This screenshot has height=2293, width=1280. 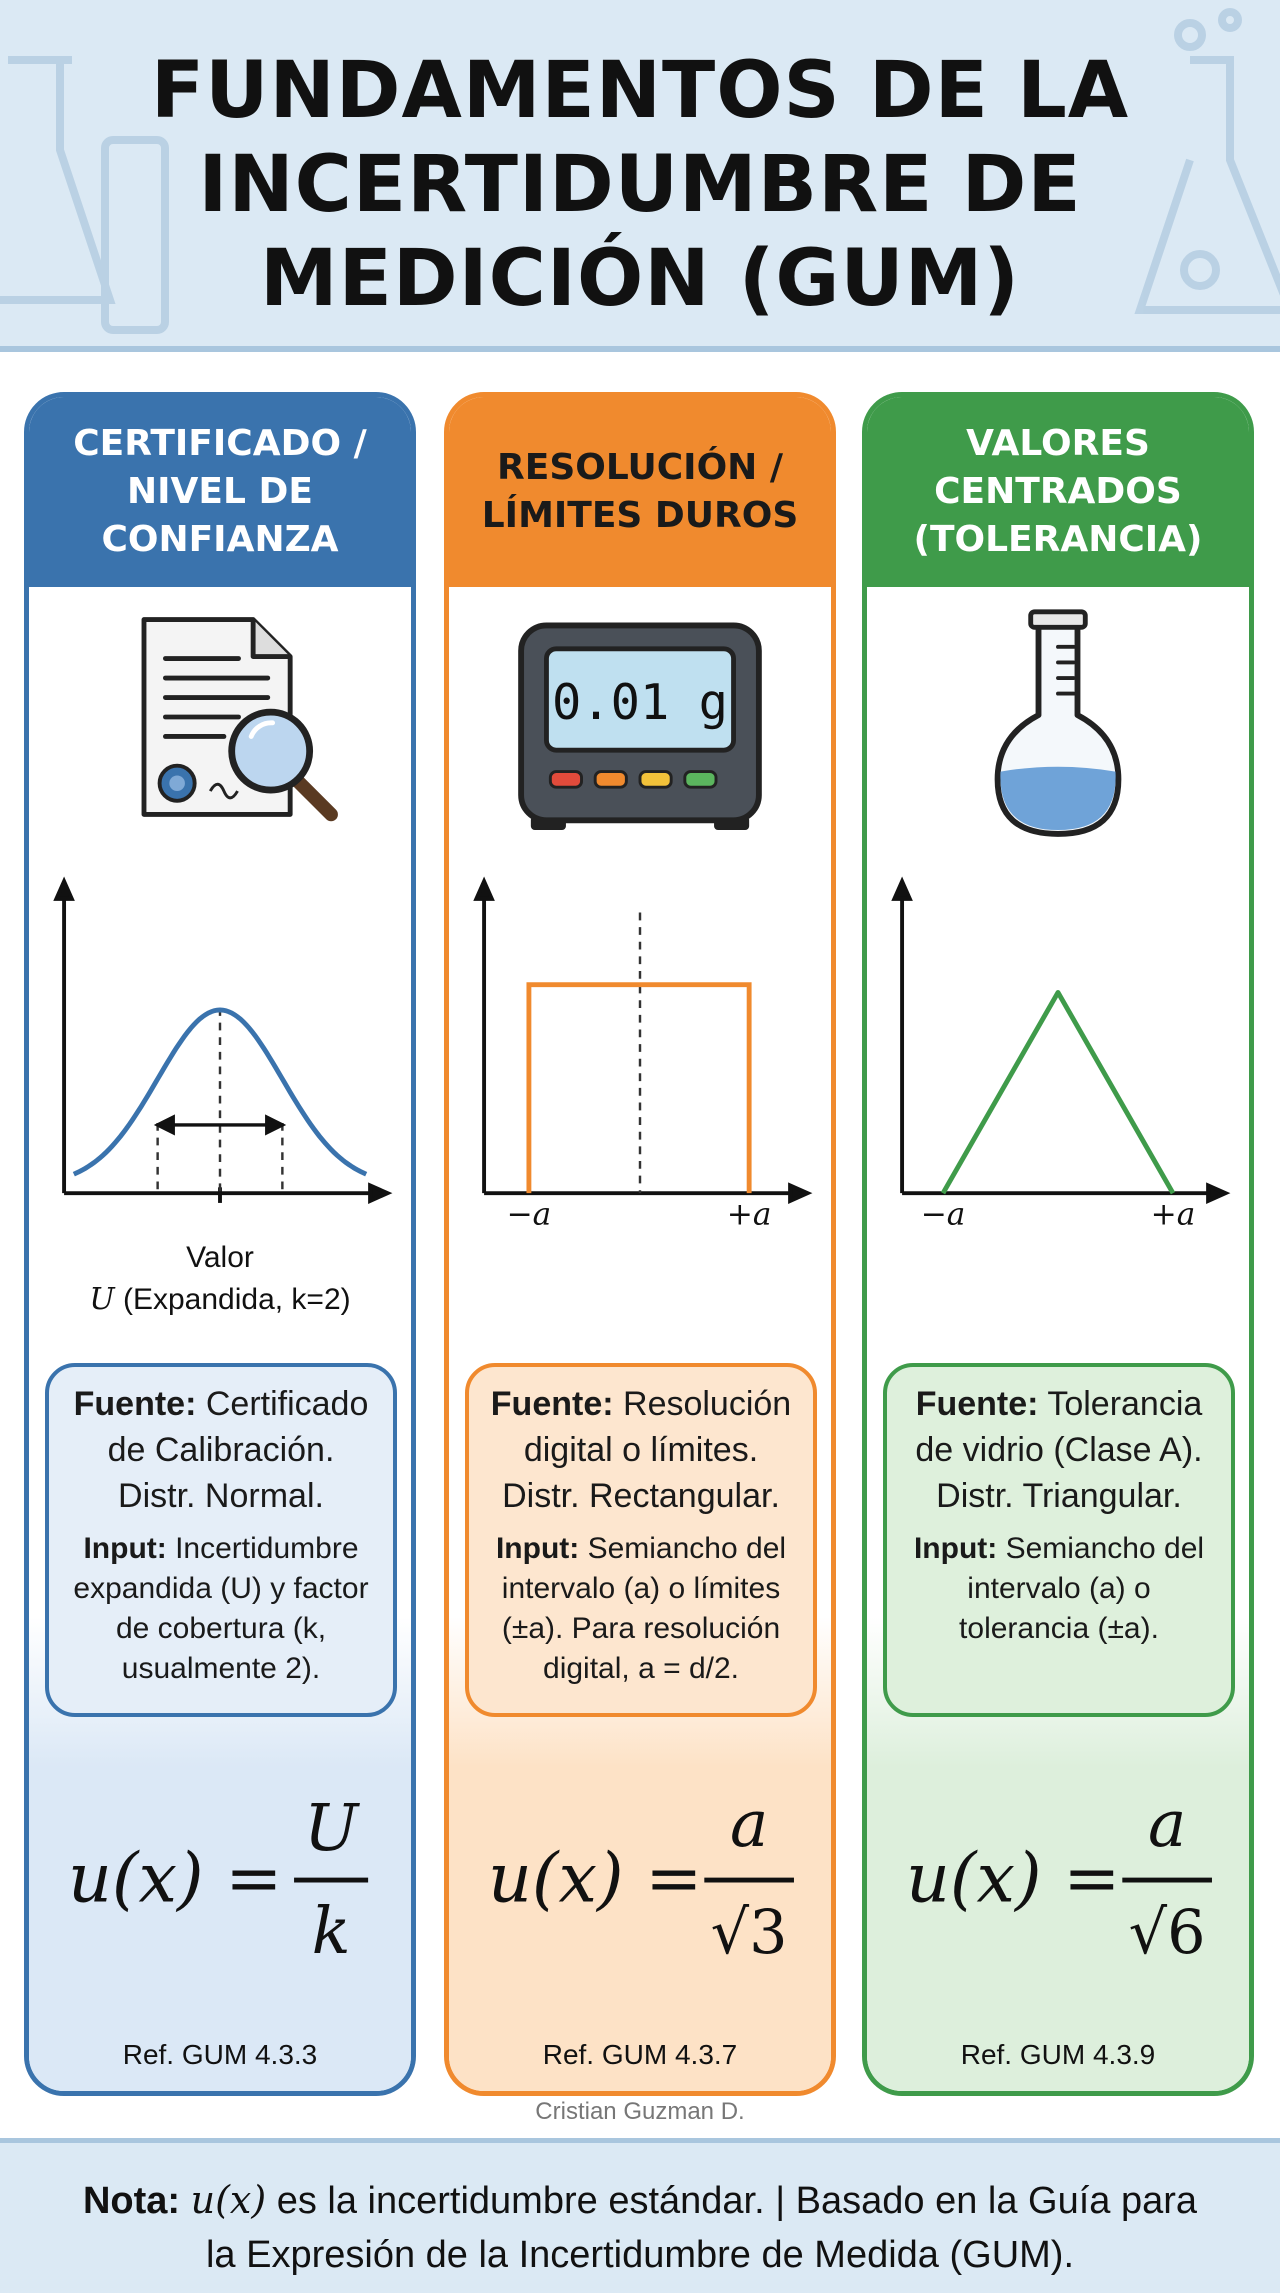 What do you see at coordinates (641, 1588) in the screenshot?
I see `input-text: intervalo (a) o límites` at bounding box center [641, 1588].